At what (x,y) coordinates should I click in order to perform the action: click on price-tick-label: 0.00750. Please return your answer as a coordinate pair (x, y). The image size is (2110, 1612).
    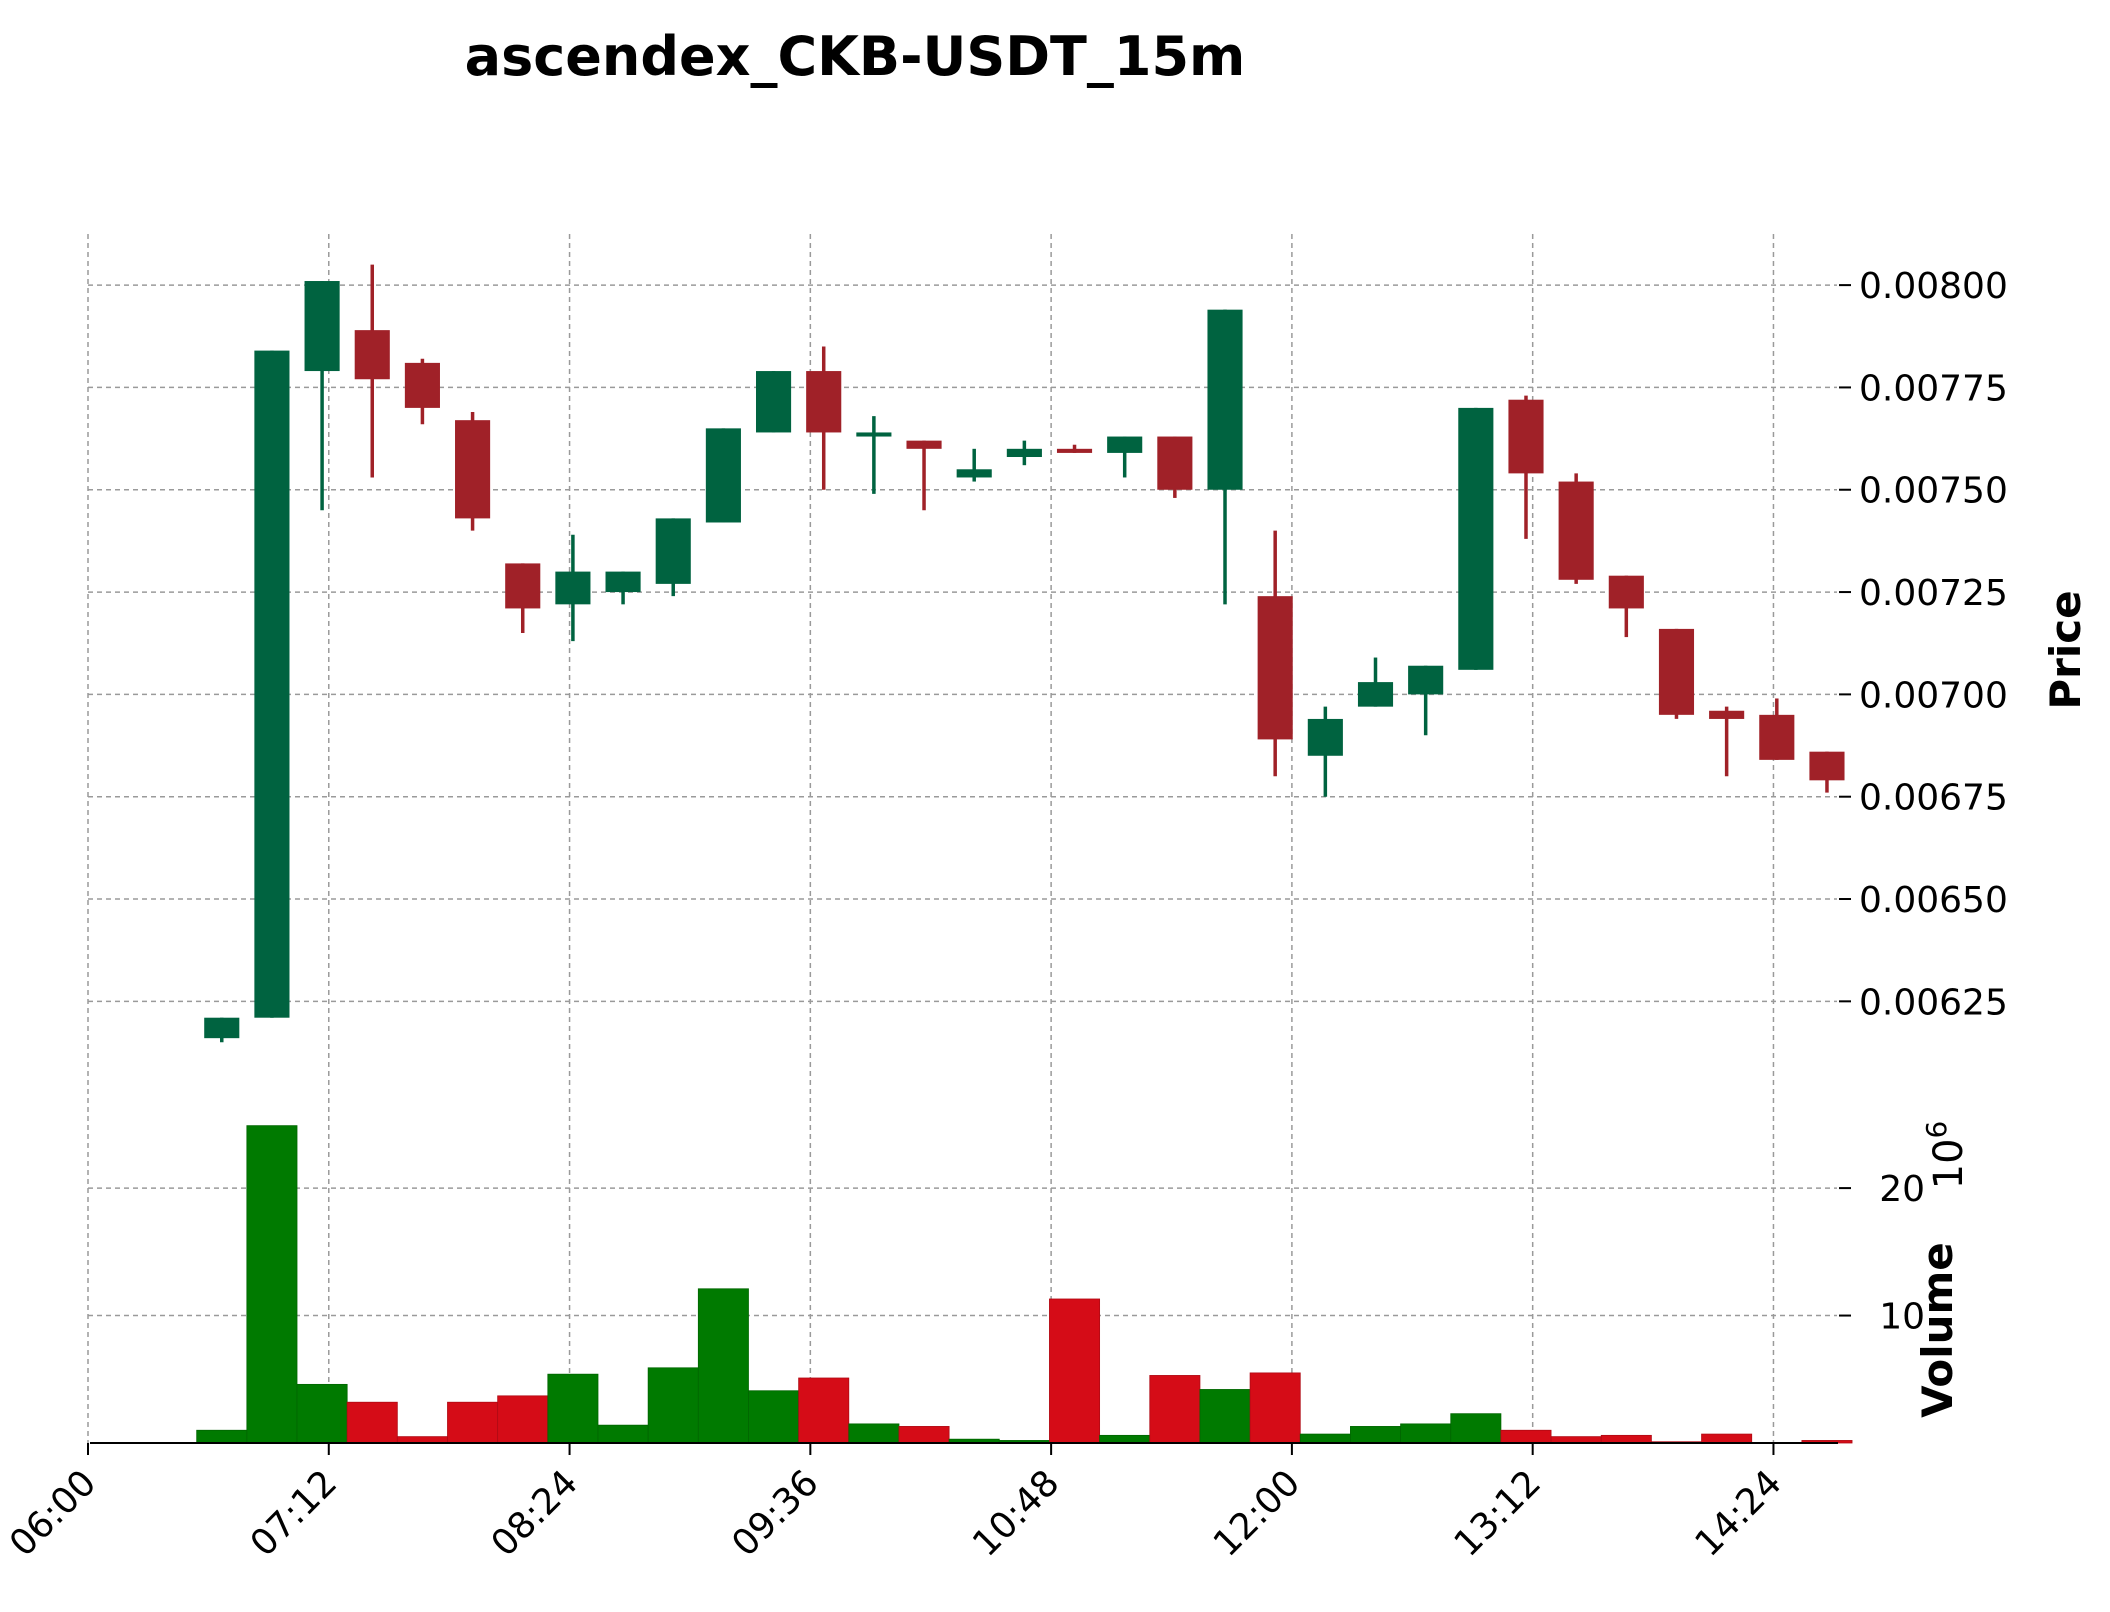
    Looking at the image, I should click on (1933, 491).